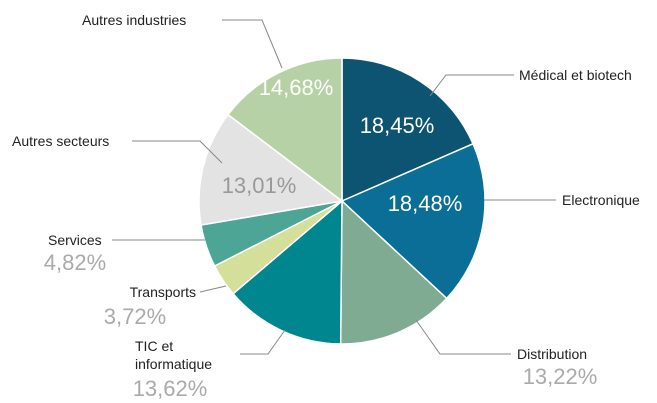  I want to click on category-label: TIC et informatique, so click(174, 355).